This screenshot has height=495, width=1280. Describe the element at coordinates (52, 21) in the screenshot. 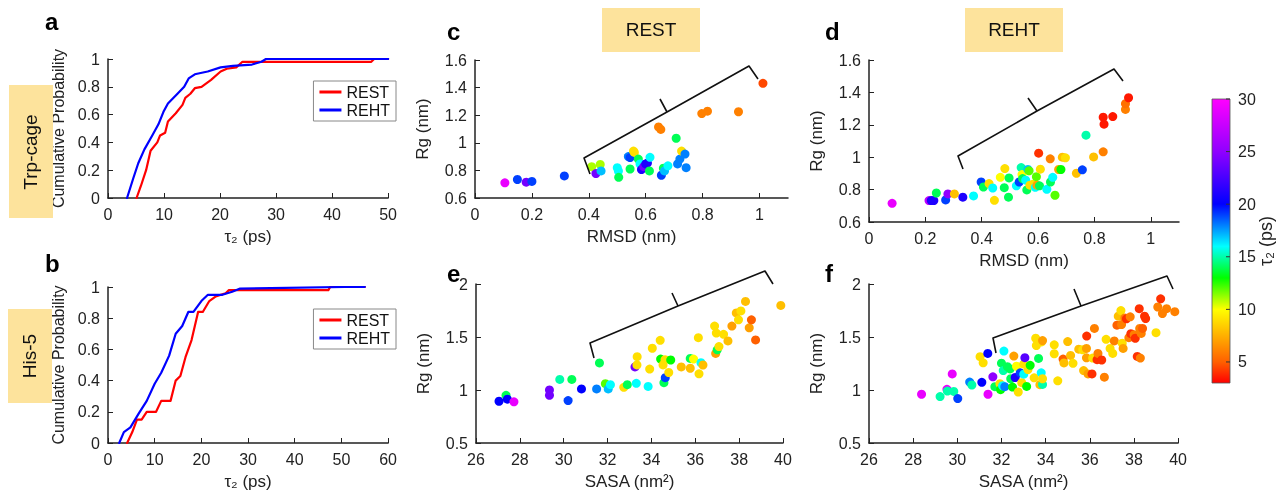

I see `chart-title: a` at that location.